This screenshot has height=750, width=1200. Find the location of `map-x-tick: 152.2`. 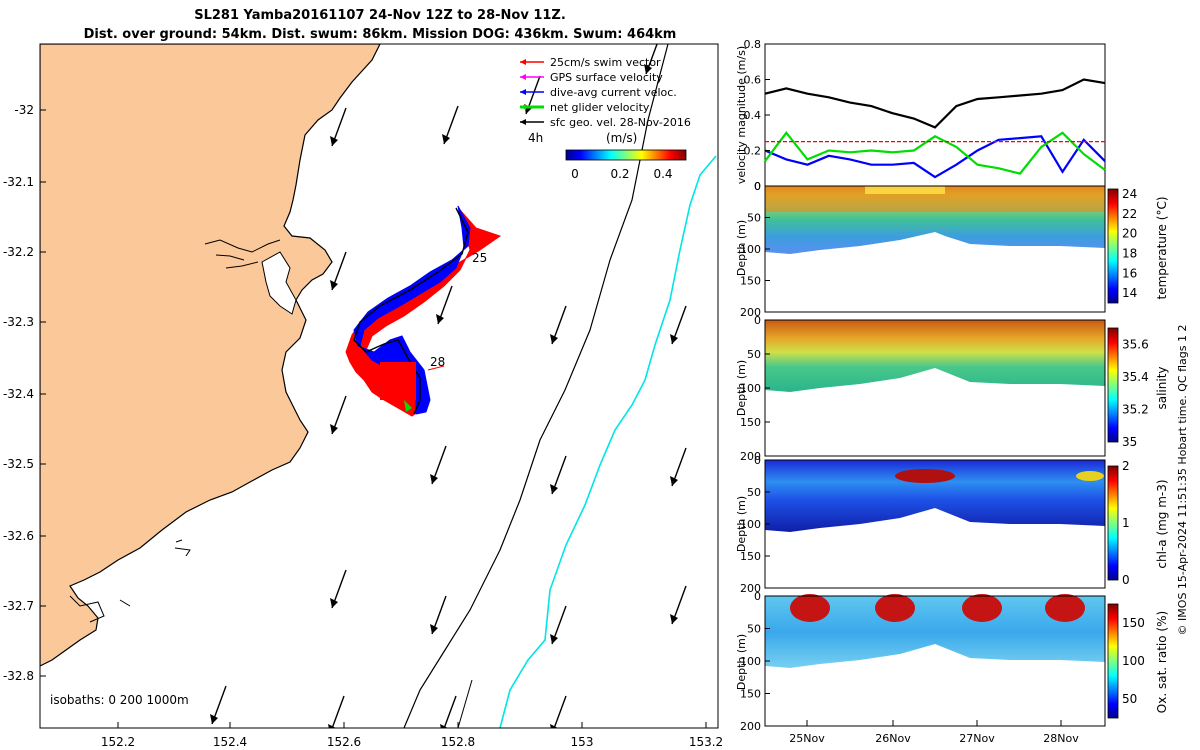

map-x-tick: 152.2 is located at coordinates (118, 742).